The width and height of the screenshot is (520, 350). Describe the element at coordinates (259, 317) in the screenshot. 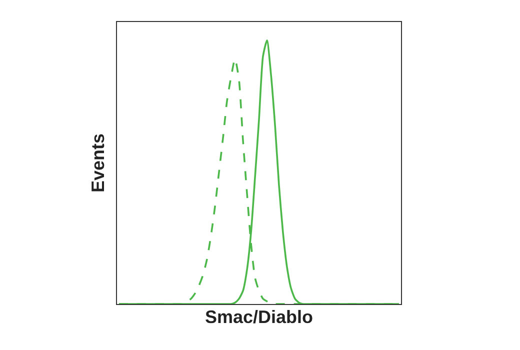

I see `x-axis-title: Smac/Diablo` at that location.